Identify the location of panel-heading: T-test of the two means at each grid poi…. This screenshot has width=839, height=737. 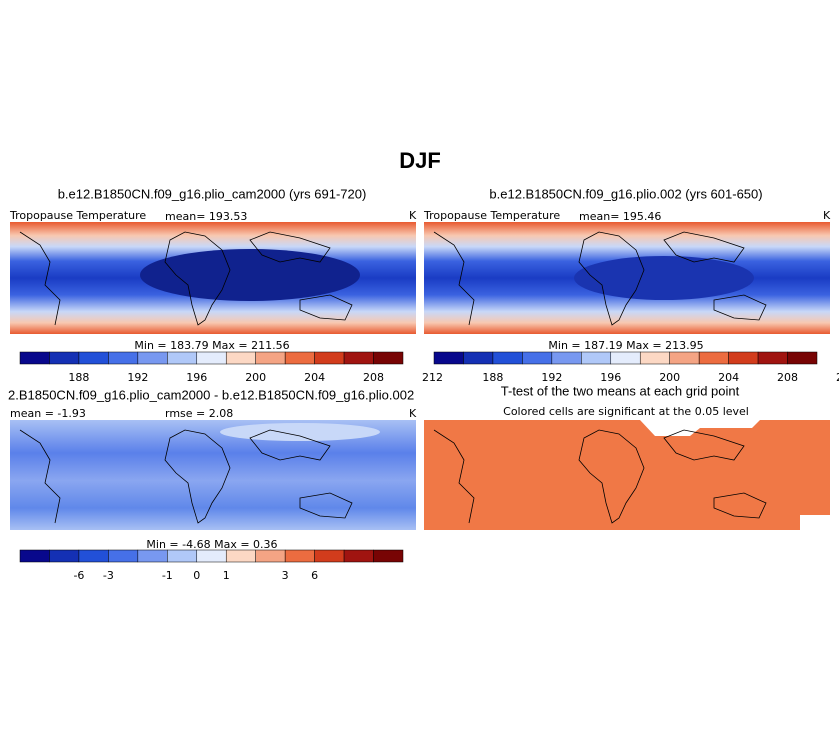
(620, 390).